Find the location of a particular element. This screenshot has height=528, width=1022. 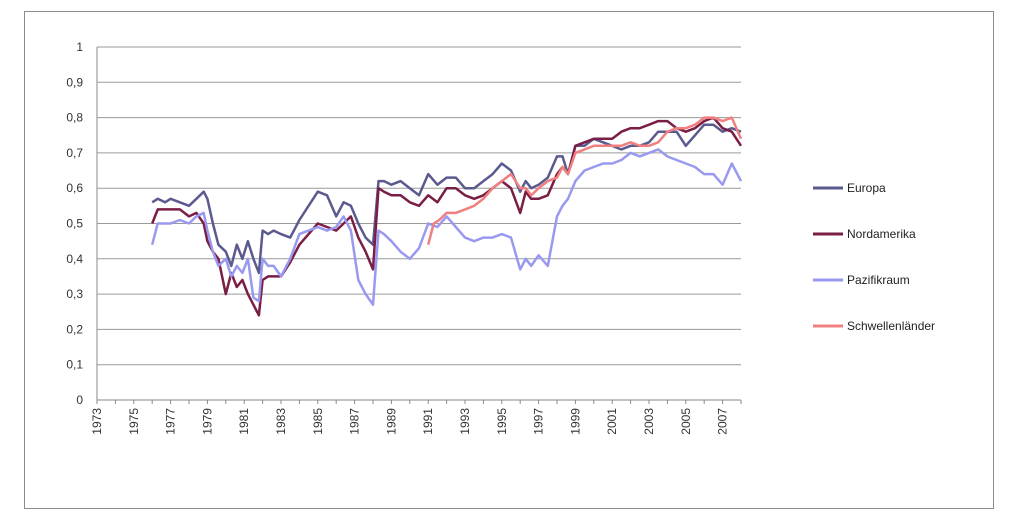

y-tick-label: 0,5 is located at coordinates (74, 224).